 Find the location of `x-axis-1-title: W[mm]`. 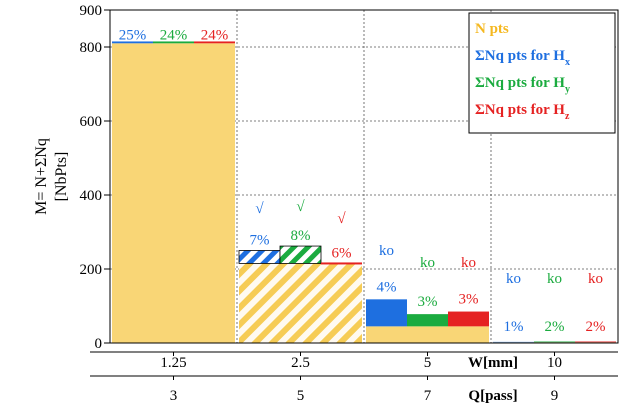

x-axis-1-title: W[mm] is located at coordinates (493, 363).